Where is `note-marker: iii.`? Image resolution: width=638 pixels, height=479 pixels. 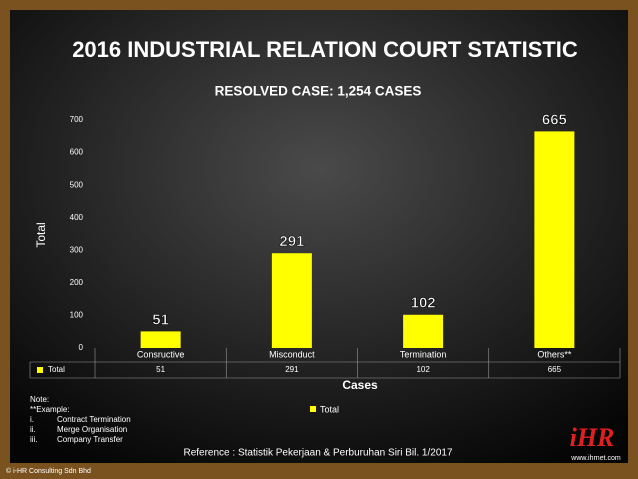 note-marker: iii. is located at coordinates (34, 439).